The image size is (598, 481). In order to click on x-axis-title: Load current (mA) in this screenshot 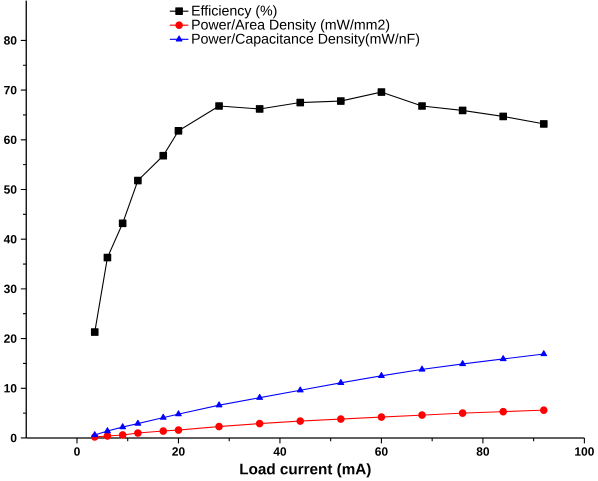, I will do `click(305, 470)`.